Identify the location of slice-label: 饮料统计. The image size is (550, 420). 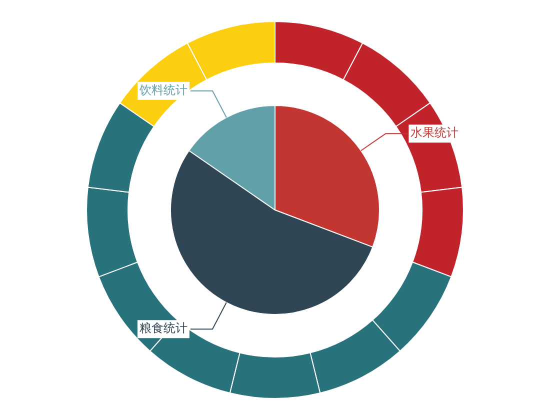
(163, 90).